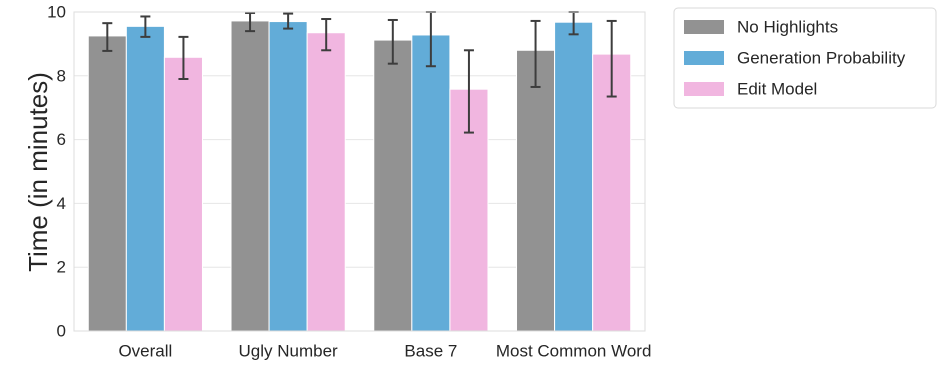  What do you see at coordinates (61, 267) in the screenshot?
I see `y-tick-label: 2` at bounding box center [61, 267].